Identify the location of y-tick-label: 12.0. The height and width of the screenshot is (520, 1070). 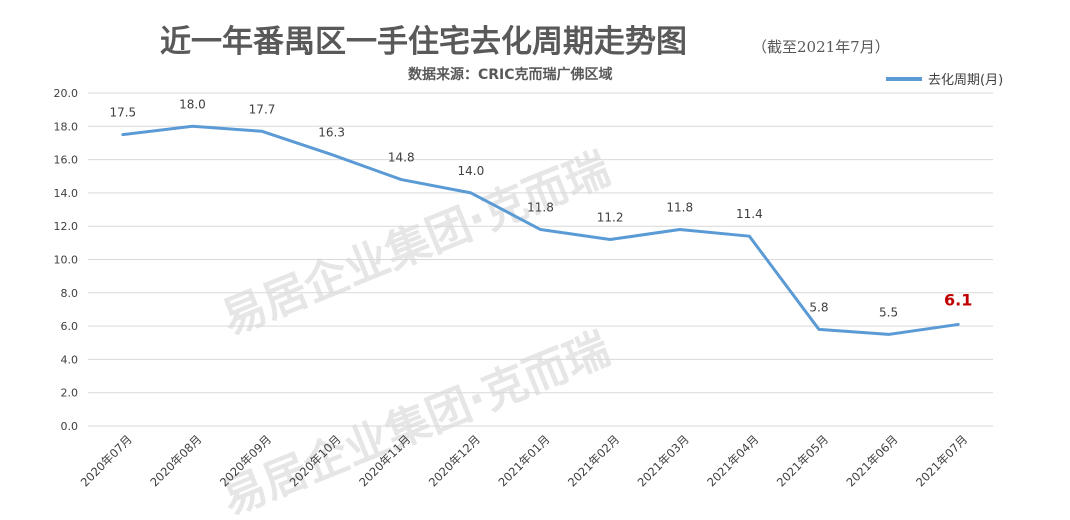
(66, 226).